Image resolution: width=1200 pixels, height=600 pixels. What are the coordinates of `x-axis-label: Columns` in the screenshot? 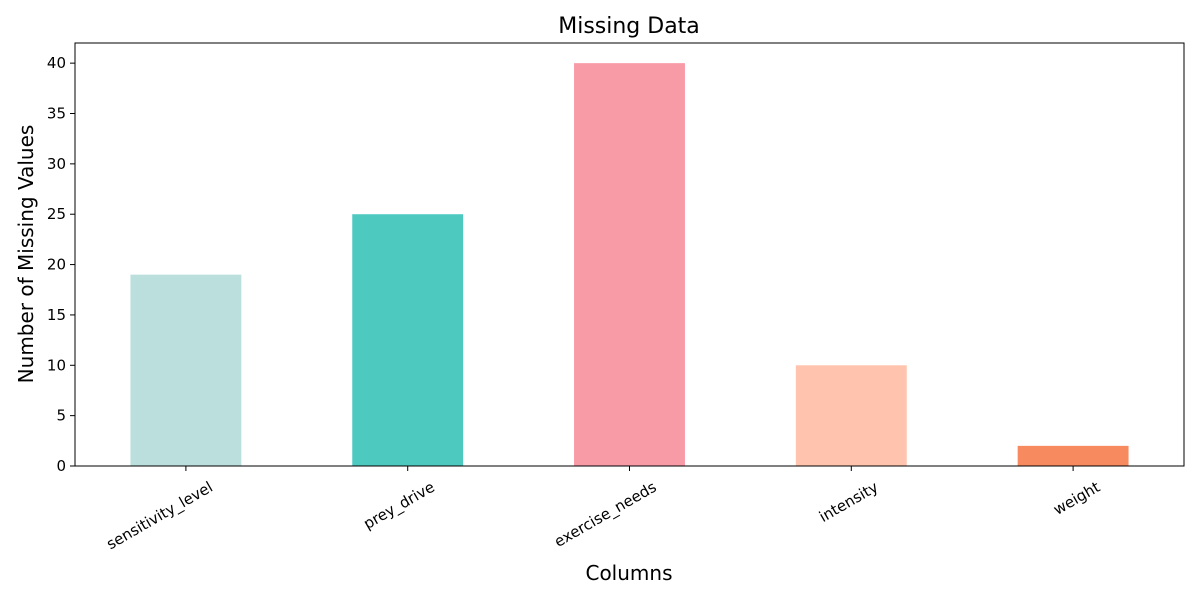 It's located at (628, 573).